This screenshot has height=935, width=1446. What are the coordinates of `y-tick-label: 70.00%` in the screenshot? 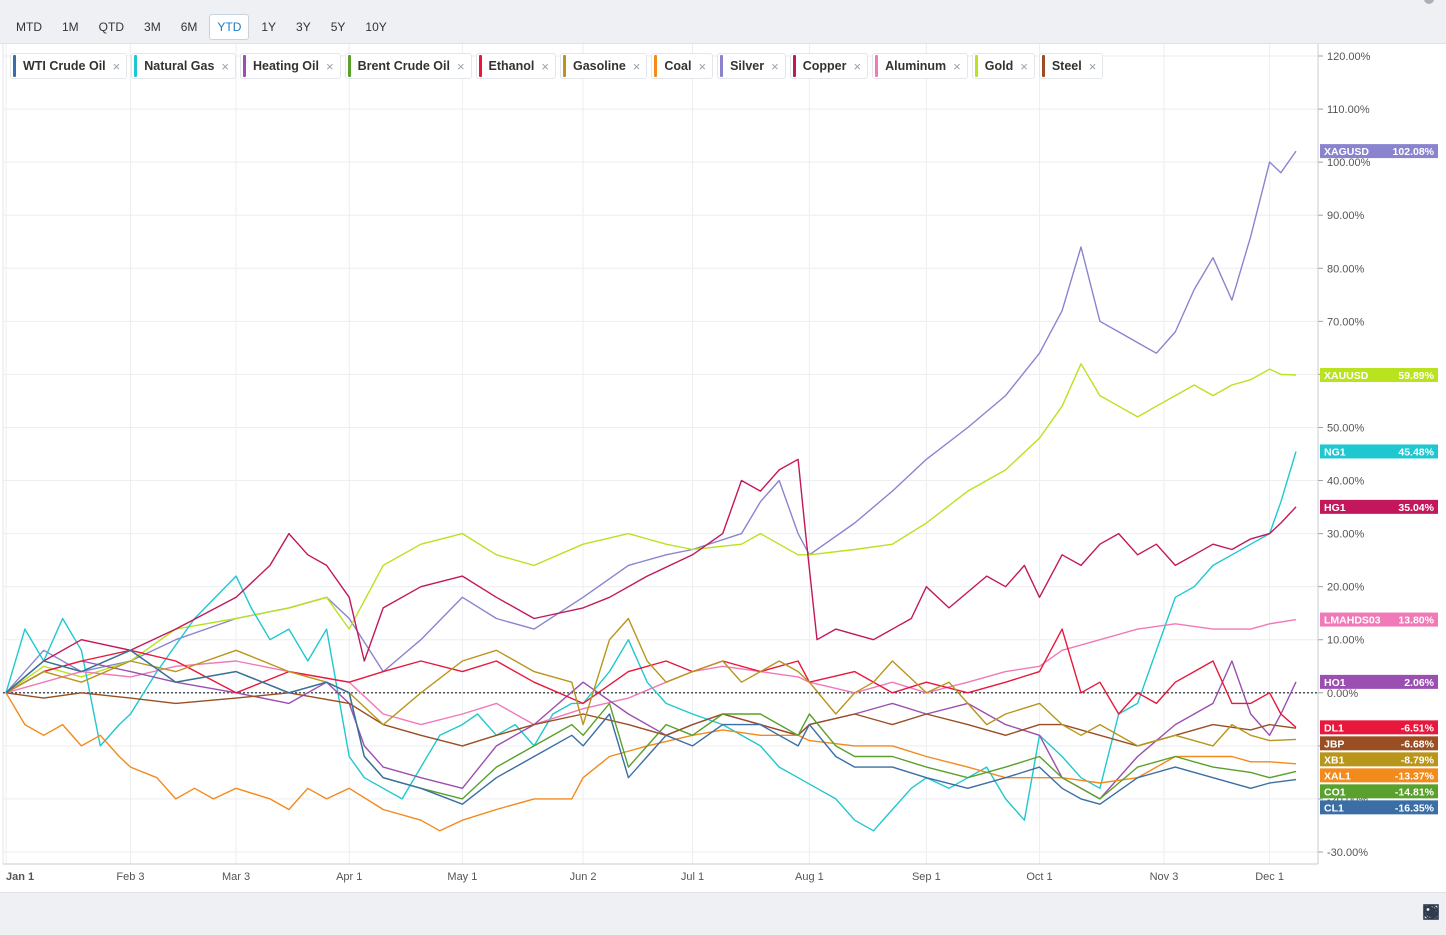 It's located at (1346, 322).